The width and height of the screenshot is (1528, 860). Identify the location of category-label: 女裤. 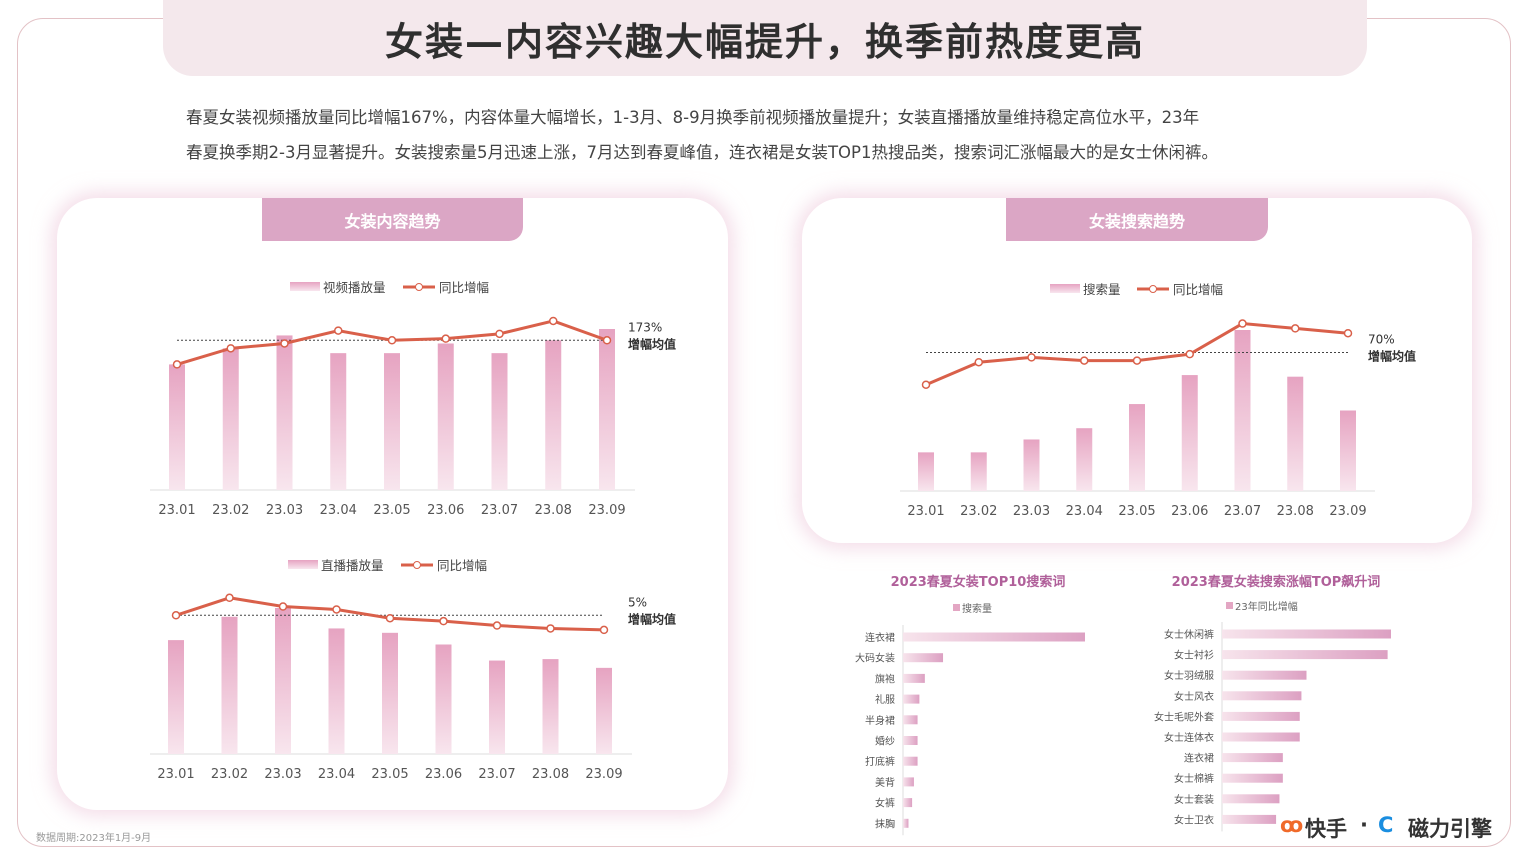
(885, 803).